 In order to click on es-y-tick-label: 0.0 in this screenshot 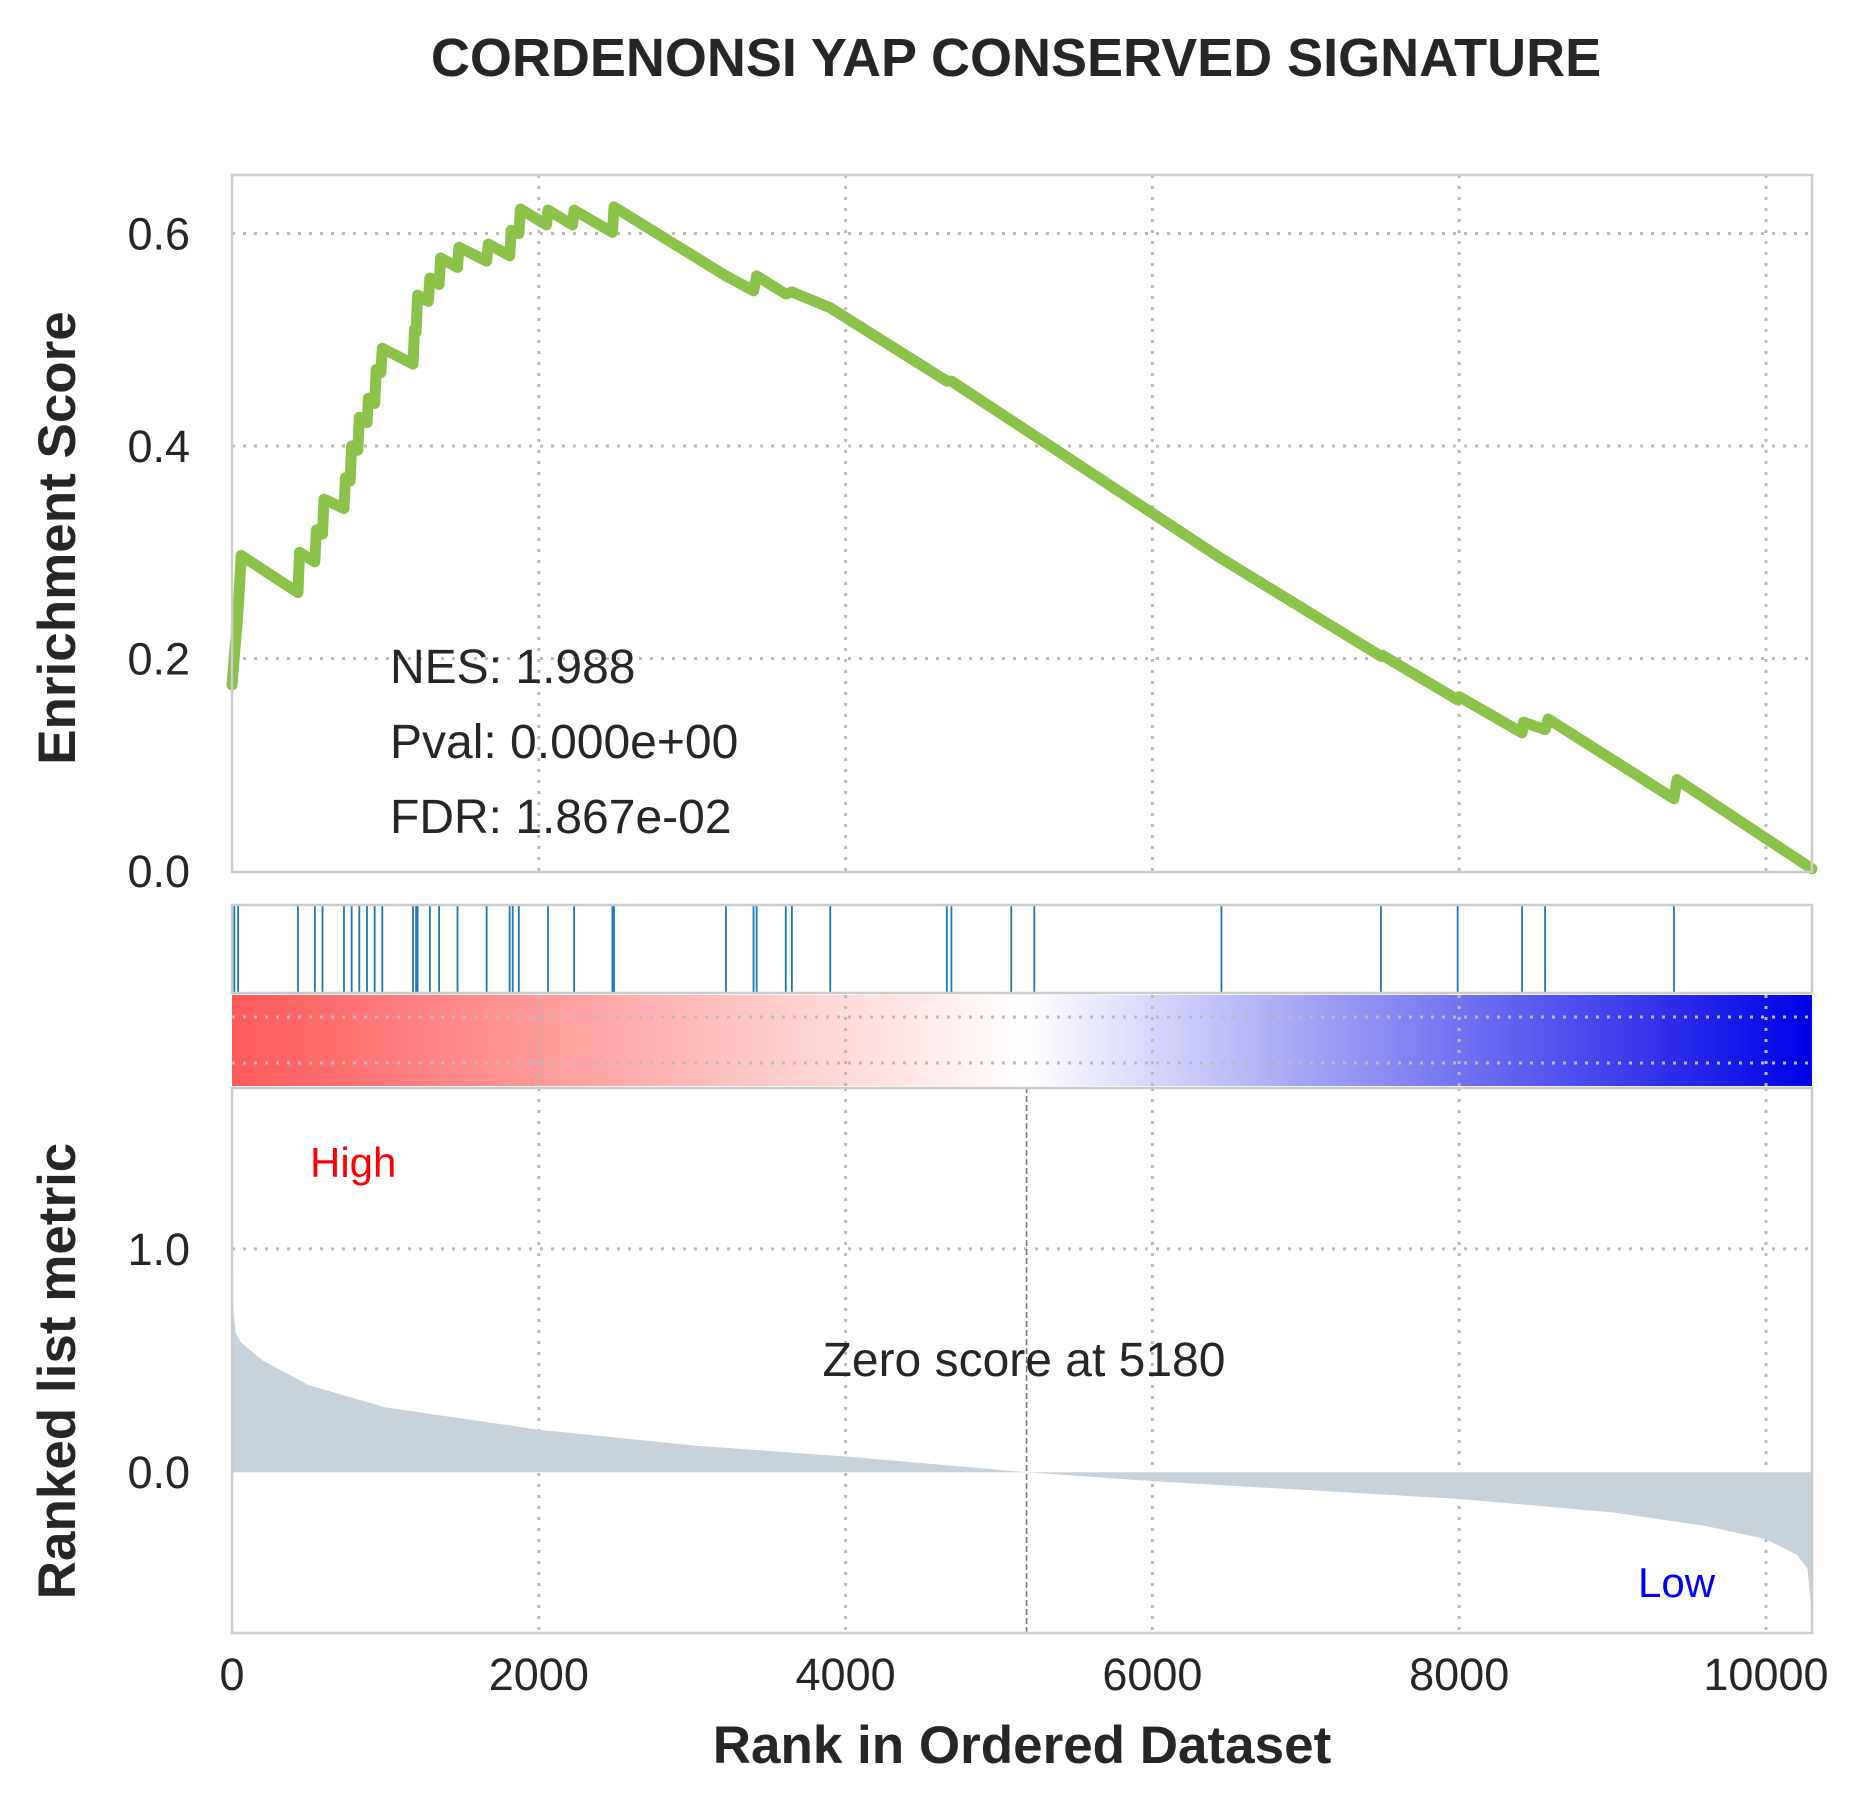, I will do `click(158, 871)`.